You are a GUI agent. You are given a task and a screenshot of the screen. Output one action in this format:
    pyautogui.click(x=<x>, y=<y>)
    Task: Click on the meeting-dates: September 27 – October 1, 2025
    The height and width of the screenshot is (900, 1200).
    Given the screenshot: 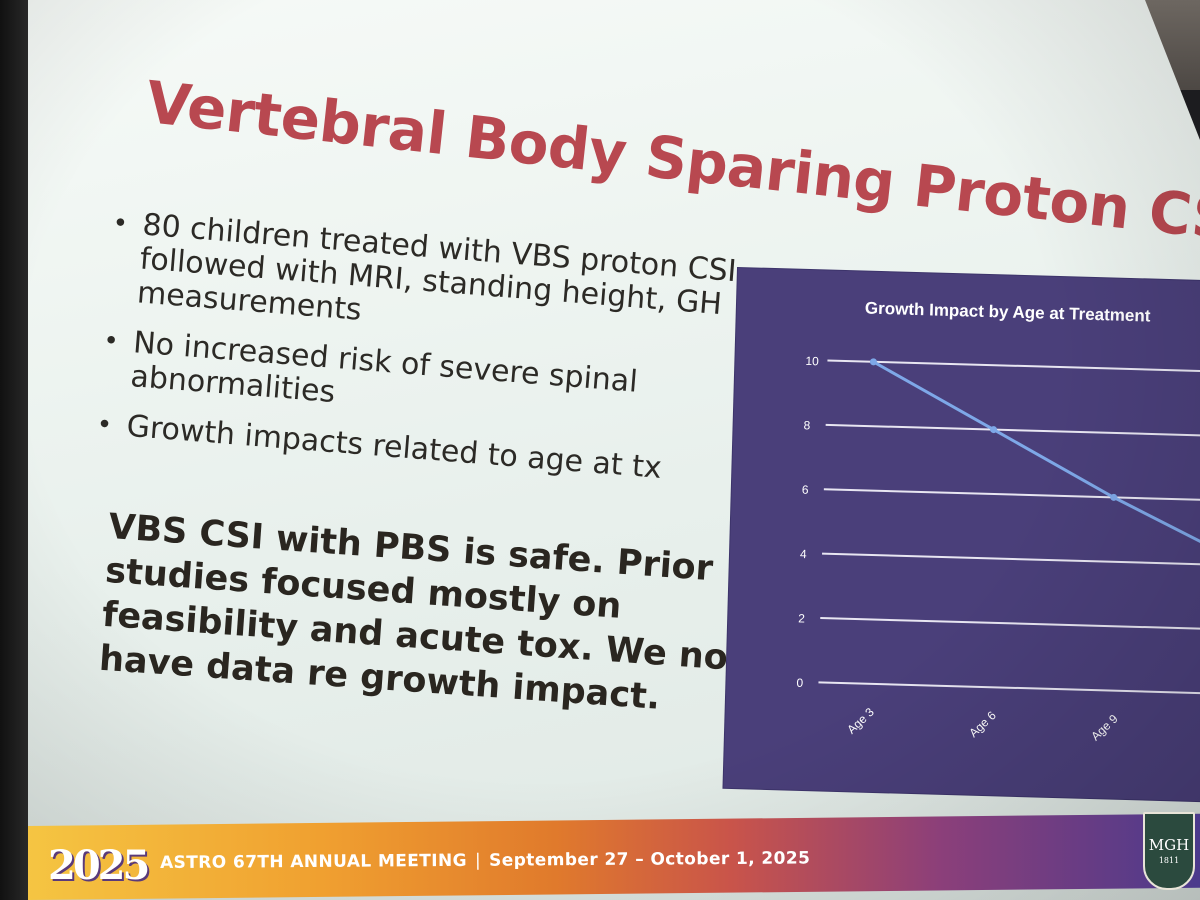 What is the action you would take?
    pyautogui.click(x=650, y=859)
    